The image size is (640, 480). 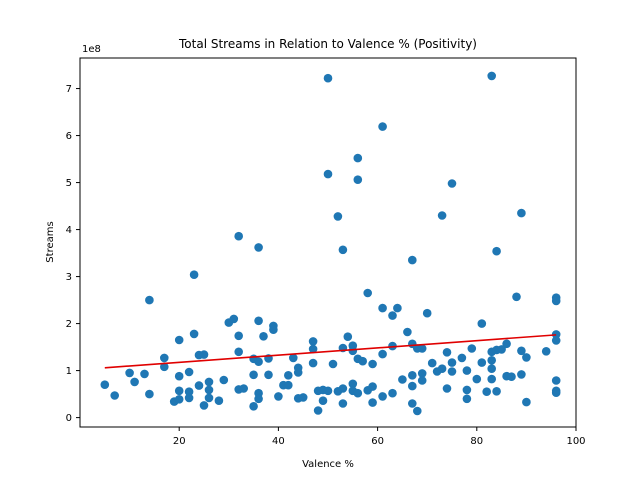 What do you see at coordinates (50, 241) in the screenshot?
I see `y-axis-label: Streams` at bounding box center [50, 241].